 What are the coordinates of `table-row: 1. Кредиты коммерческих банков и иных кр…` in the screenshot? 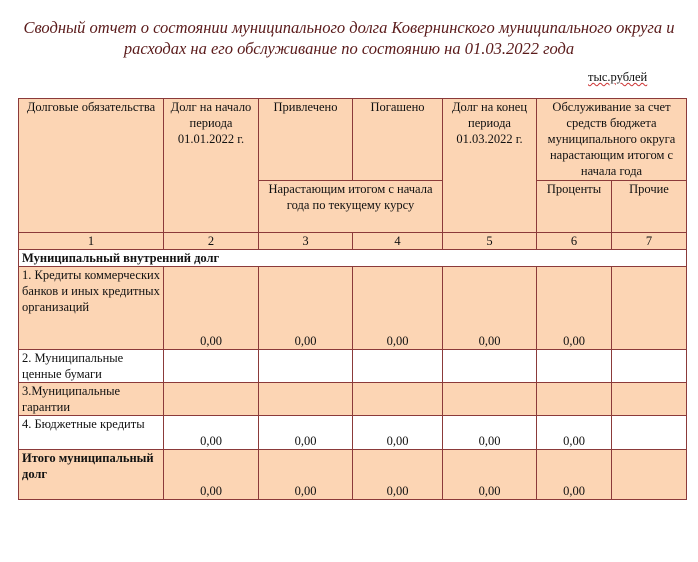 It's located at (352, 308).